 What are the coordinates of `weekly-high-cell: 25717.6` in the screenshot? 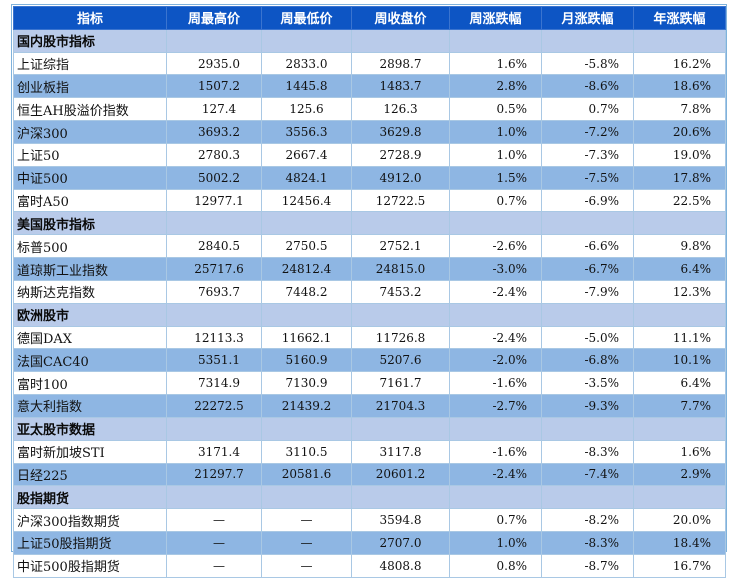 It's located at (214, 269).